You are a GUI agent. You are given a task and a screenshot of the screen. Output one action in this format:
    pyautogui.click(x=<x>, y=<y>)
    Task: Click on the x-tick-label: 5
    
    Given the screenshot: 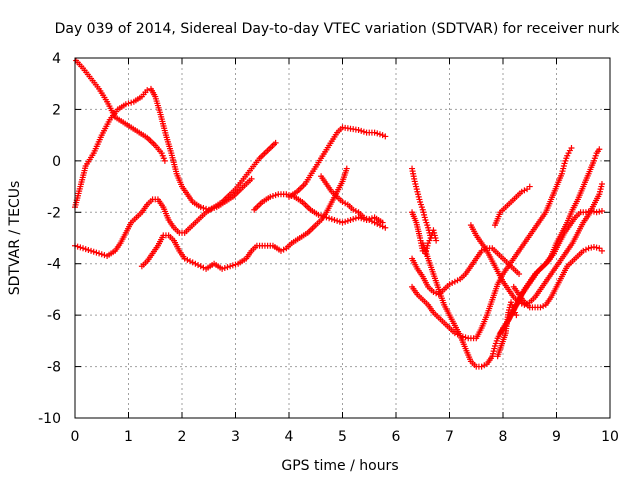 What is the action you would take?
    pyautogui.click(x=342, y=437)
    